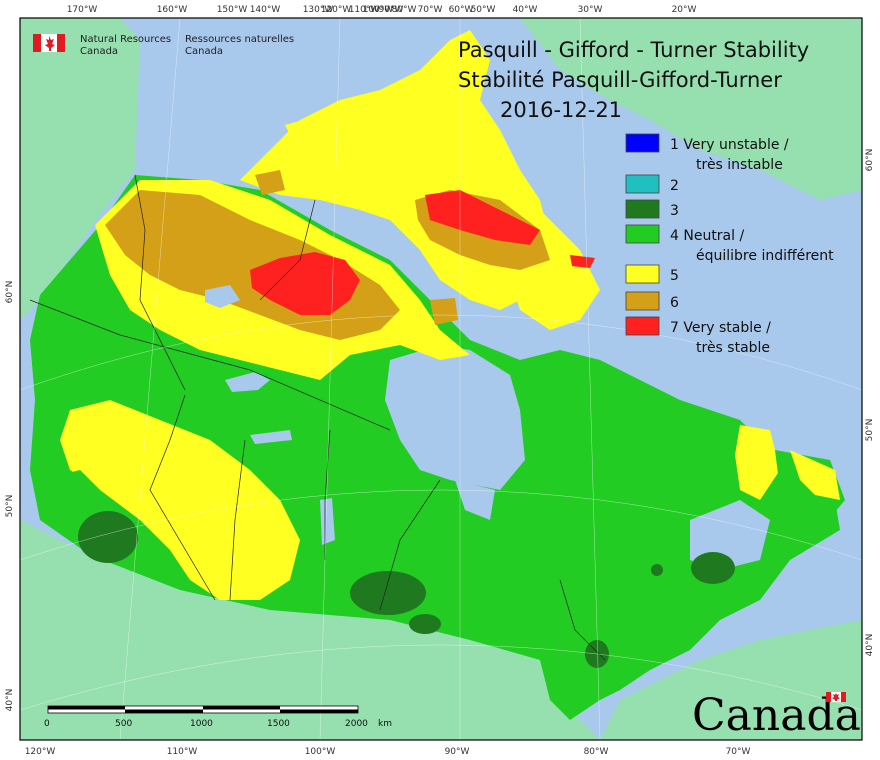  What do you see at coordinates (674, 211) in the screenshot?
I see `legend-label: 3` at bounding box center [674, 211].